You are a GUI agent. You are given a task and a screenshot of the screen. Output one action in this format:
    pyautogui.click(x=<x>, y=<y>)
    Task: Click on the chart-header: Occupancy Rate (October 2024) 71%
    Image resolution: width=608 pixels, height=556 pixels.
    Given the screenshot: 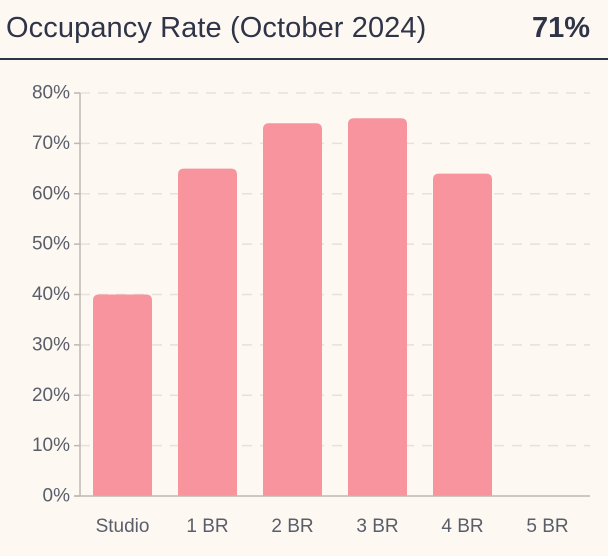 What is the action you would take?
    pyautogui.click(x=304, y=30)
    